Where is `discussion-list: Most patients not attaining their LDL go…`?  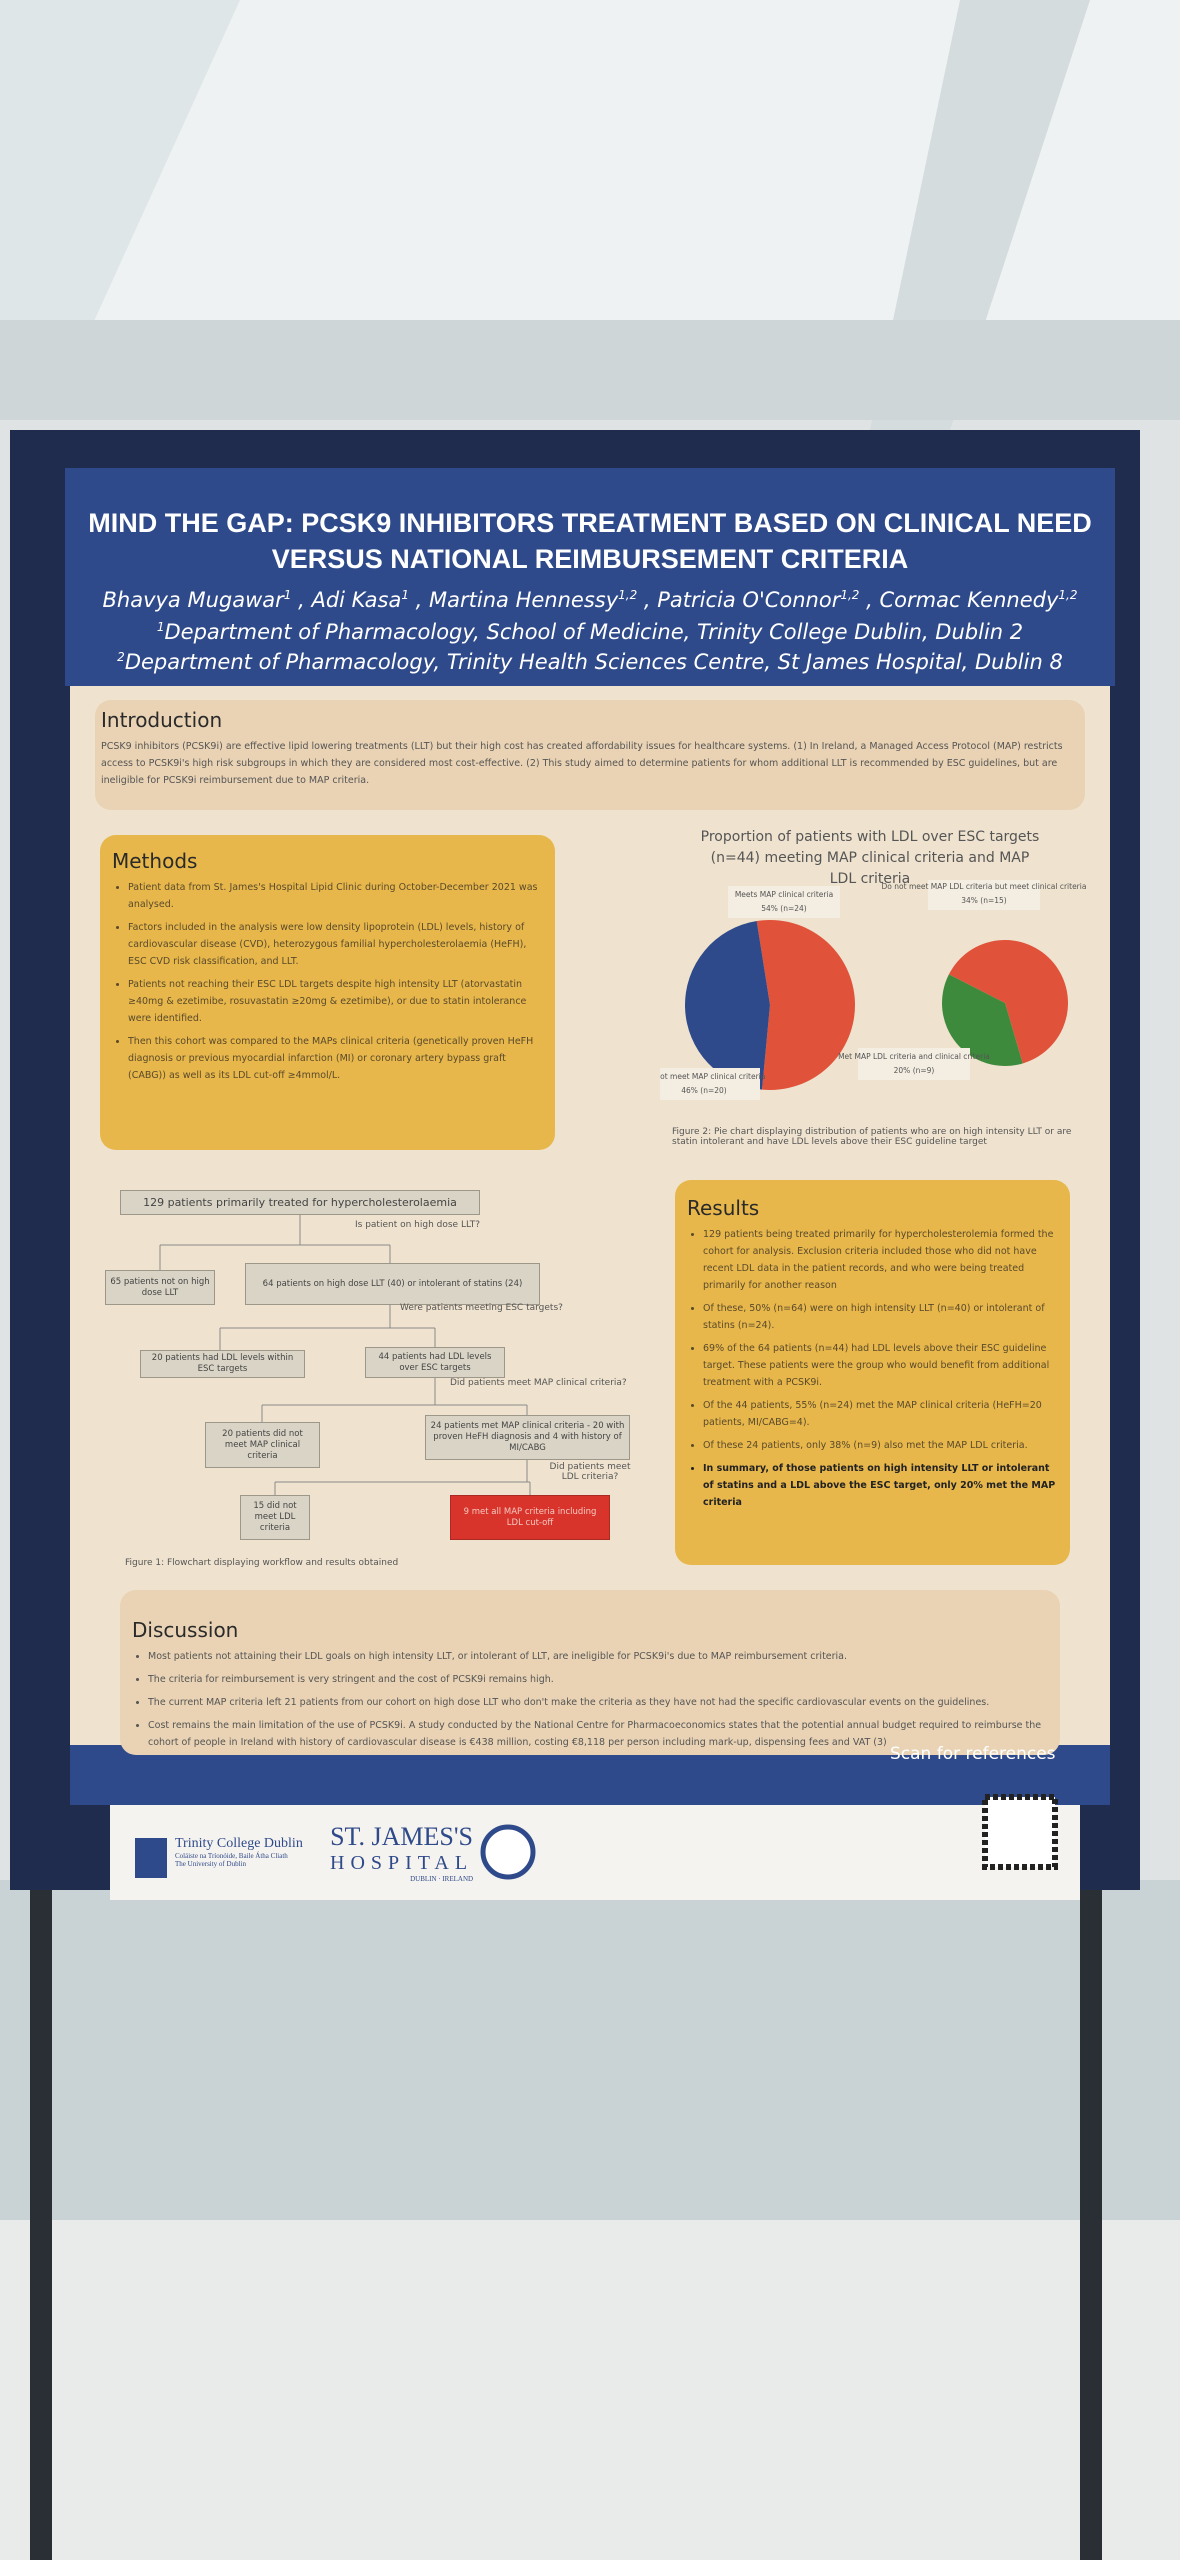 discussion-list: Most patients not attaining their LDL go… is located at coordinates (590, 1699).